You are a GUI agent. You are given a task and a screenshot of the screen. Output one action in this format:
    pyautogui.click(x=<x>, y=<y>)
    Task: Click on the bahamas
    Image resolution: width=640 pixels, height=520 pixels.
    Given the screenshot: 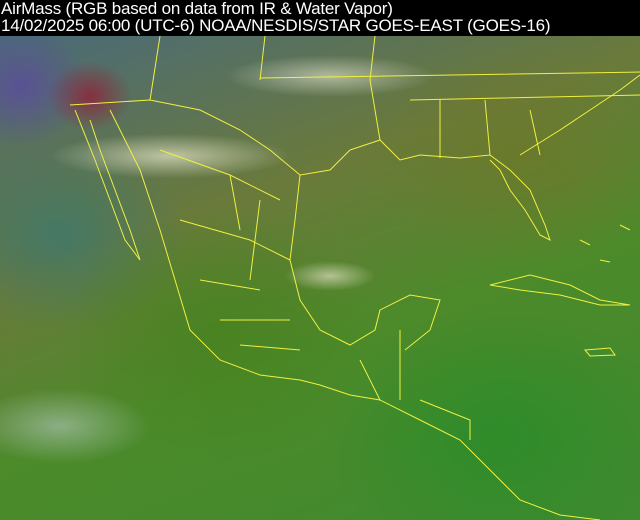 What is the action you would take?
    pyautogui.click(x=605, y=243)
    